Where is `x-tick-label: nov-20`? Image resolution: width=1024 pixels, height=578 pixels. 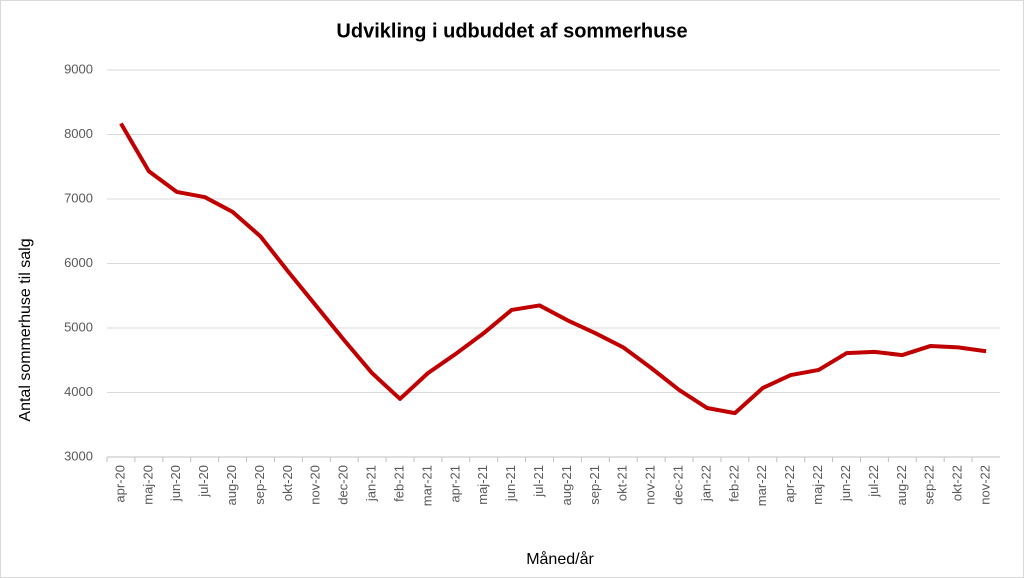 x-tick-label: nov-20 is located at coordinates (315, 485).